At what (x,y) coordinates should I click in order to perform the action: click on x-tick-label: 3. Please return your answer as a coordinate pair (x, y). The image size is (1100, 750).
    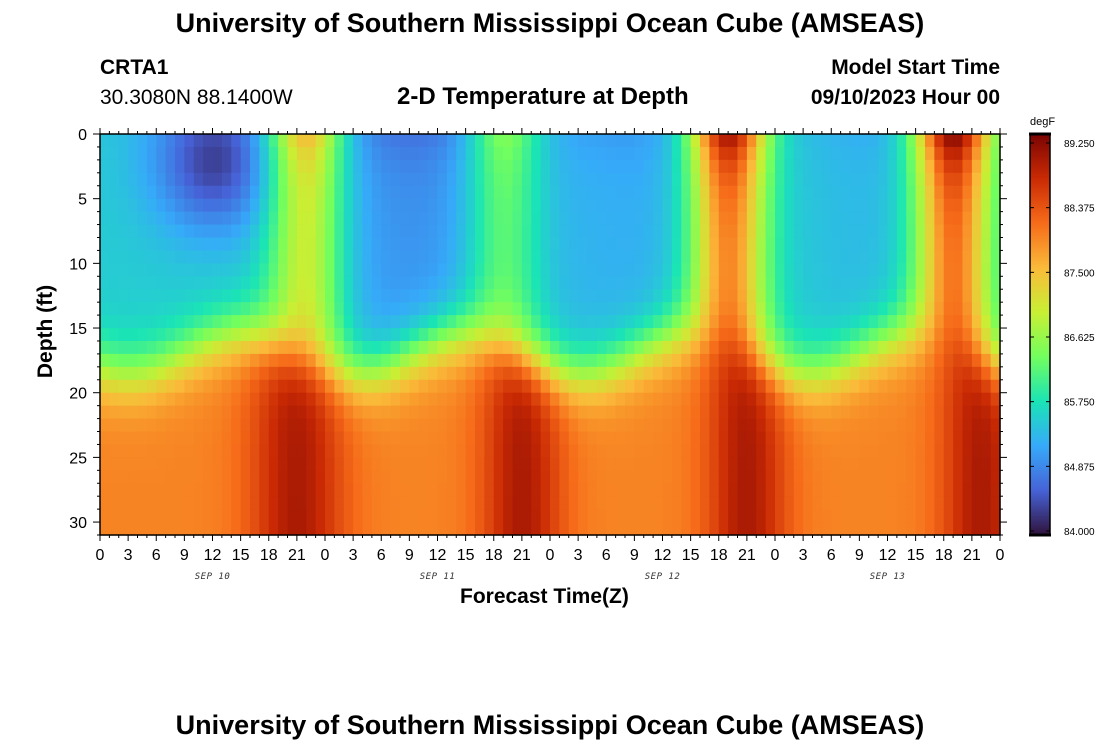
    Looking at the image, I should click on (353, 555).